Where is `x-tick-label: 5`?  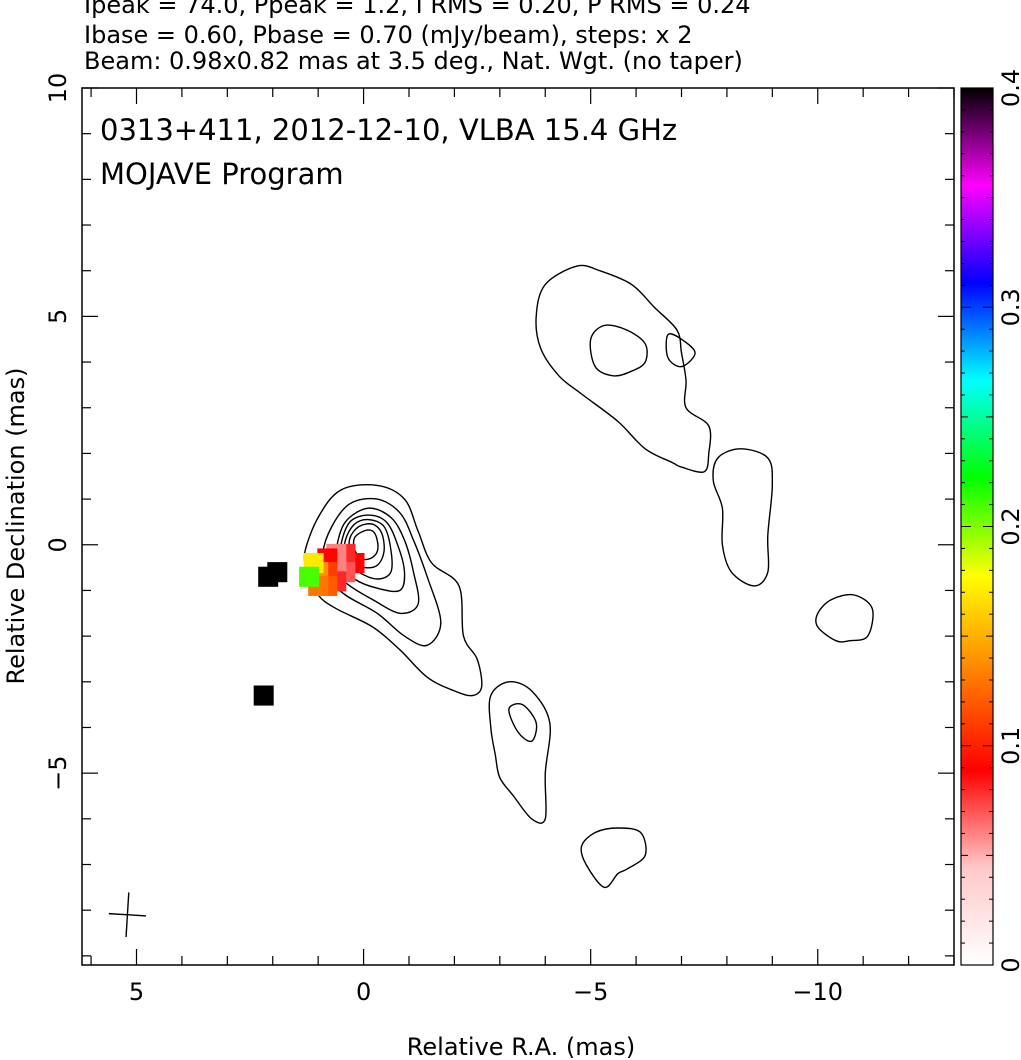
x-tick-label: 5 is located at coordinates (136, 992).